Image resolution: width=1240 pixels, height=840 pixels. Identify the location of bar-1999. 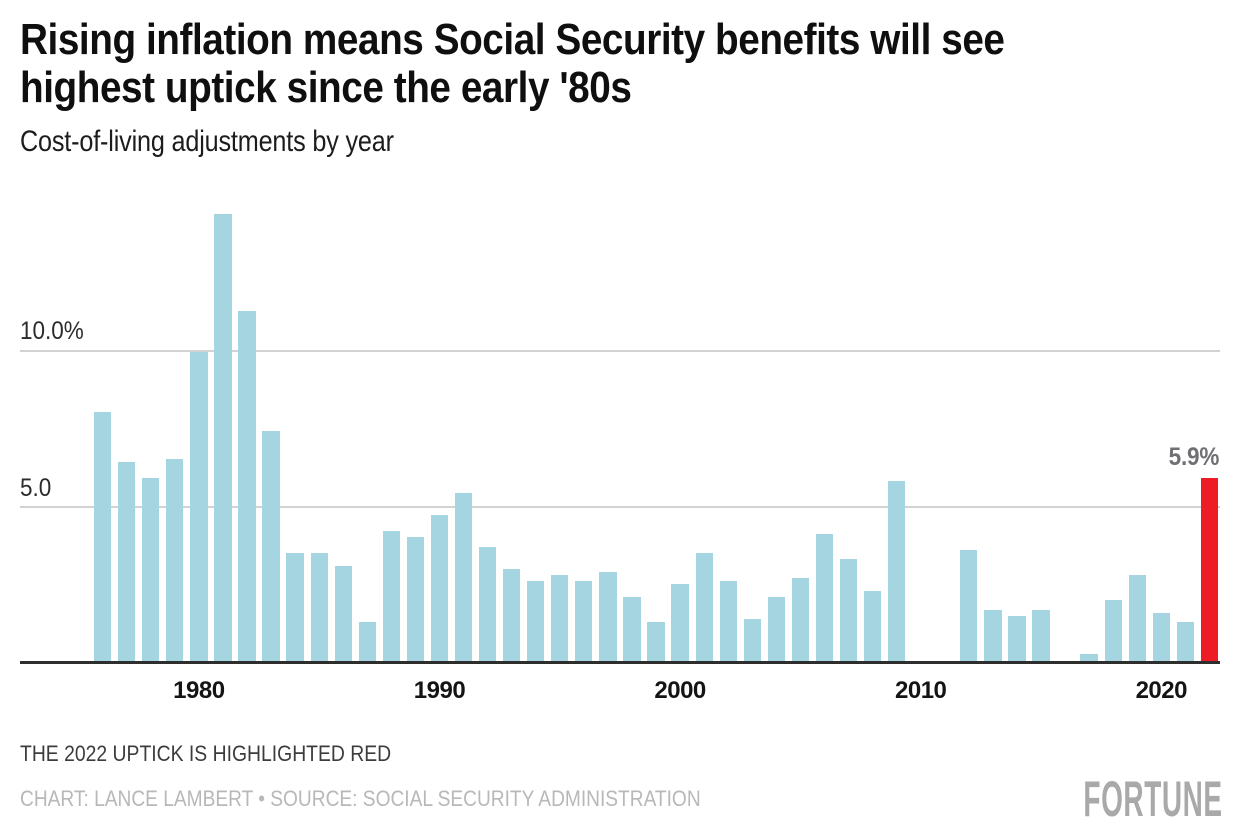
(656, 642).